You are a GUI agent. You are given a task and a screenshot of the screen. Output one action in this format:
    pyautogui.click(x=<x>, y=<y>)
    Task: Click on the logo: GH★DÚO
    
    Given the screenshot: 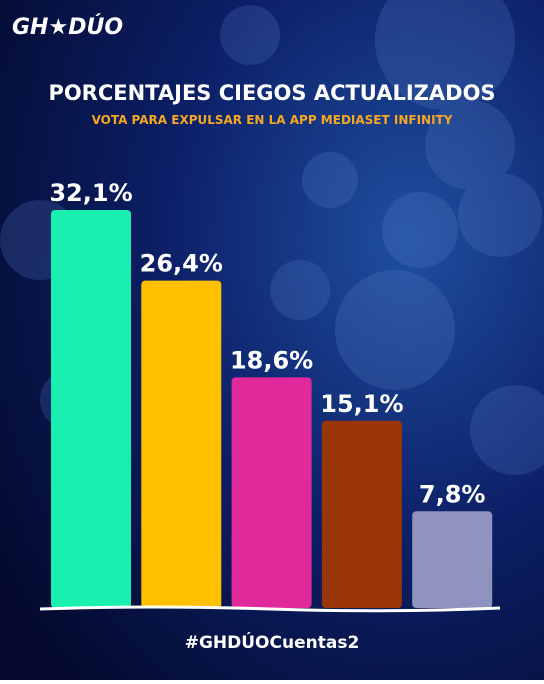 What is the action you would take?
    pyautogui.click(x=67, y=27)
    